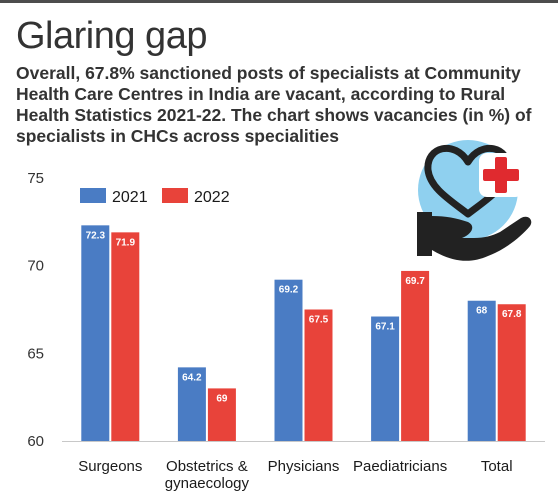  Describe the element at coordinates (96, 235) in the screenshot. I see `data-label: 72.3` at that location.